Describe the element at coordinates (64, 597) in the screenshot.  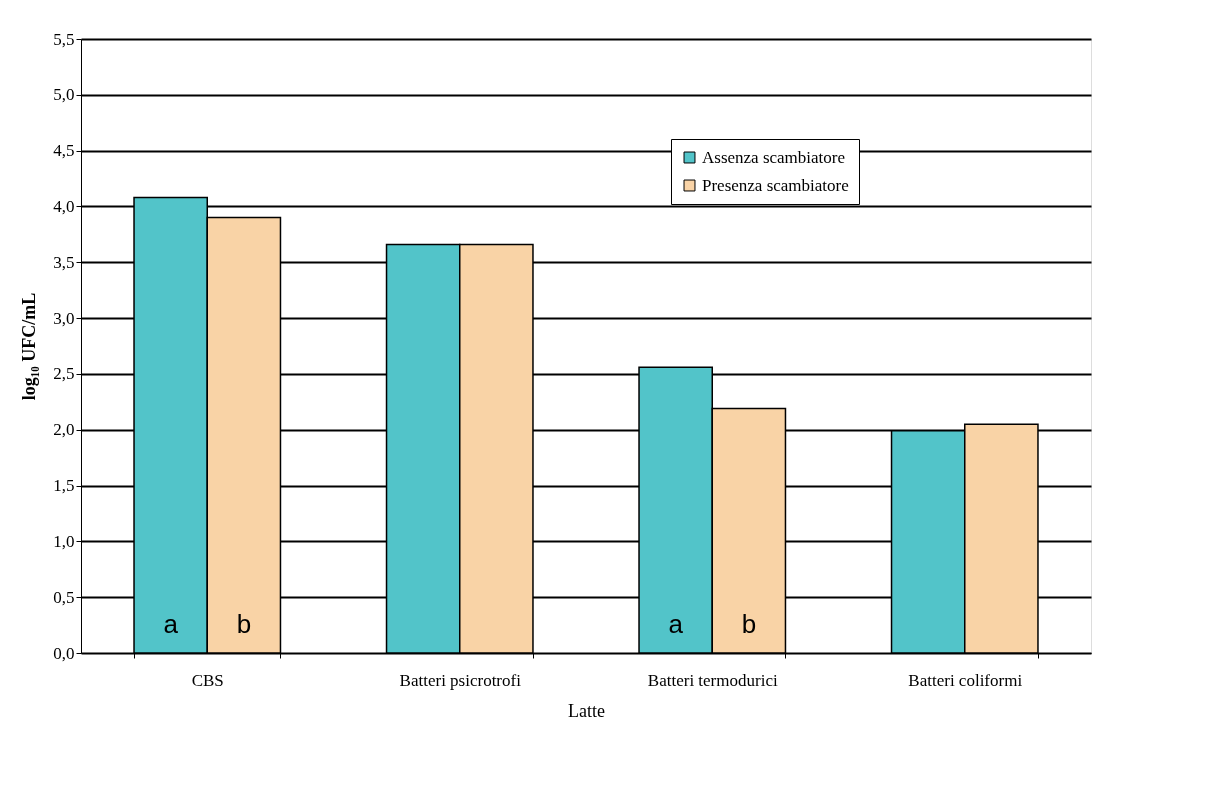
I see `y-tick-label: 0,5` at that location.